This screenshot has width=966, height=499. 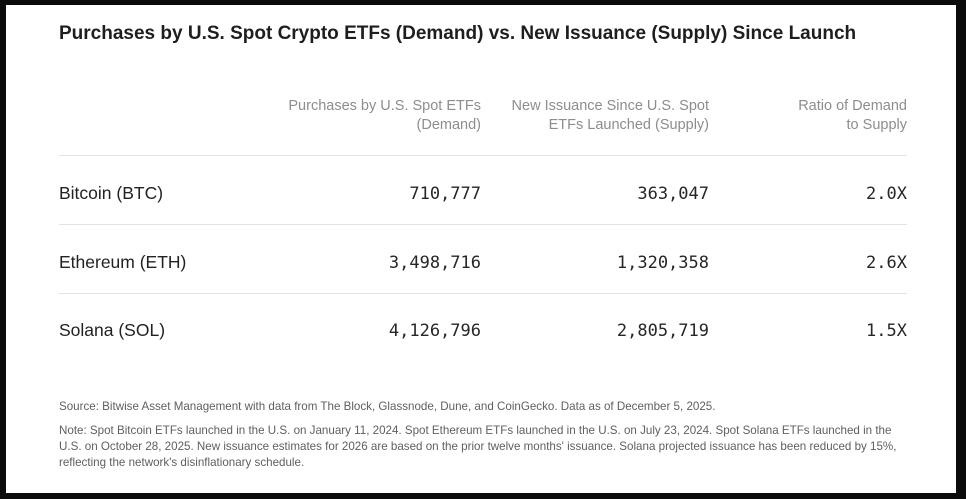 I want to click on cell-sol-supply: 2,805,719, so click(x=662, y=331).